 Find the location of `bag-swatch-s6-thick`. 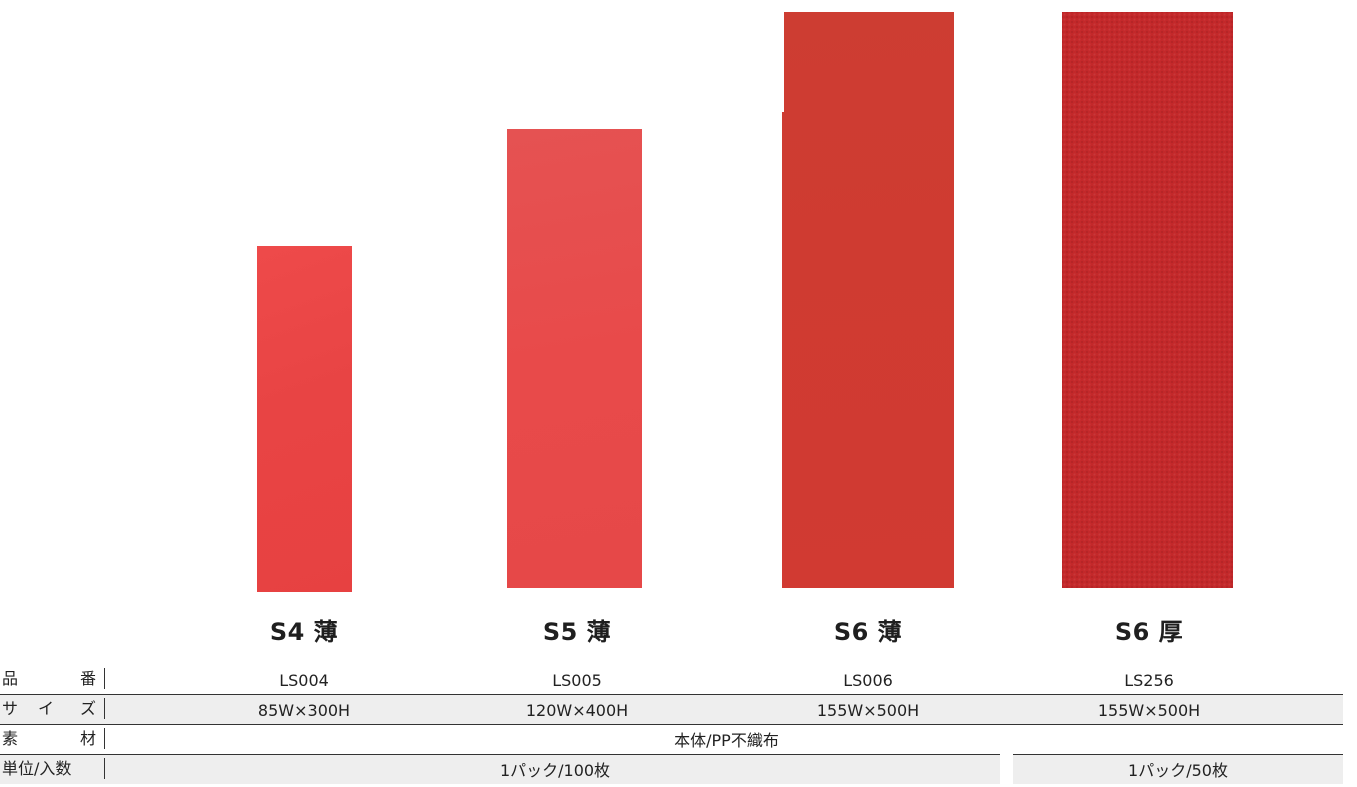

bag-swatch-s6-thick is located at coordinates (1147, 300).